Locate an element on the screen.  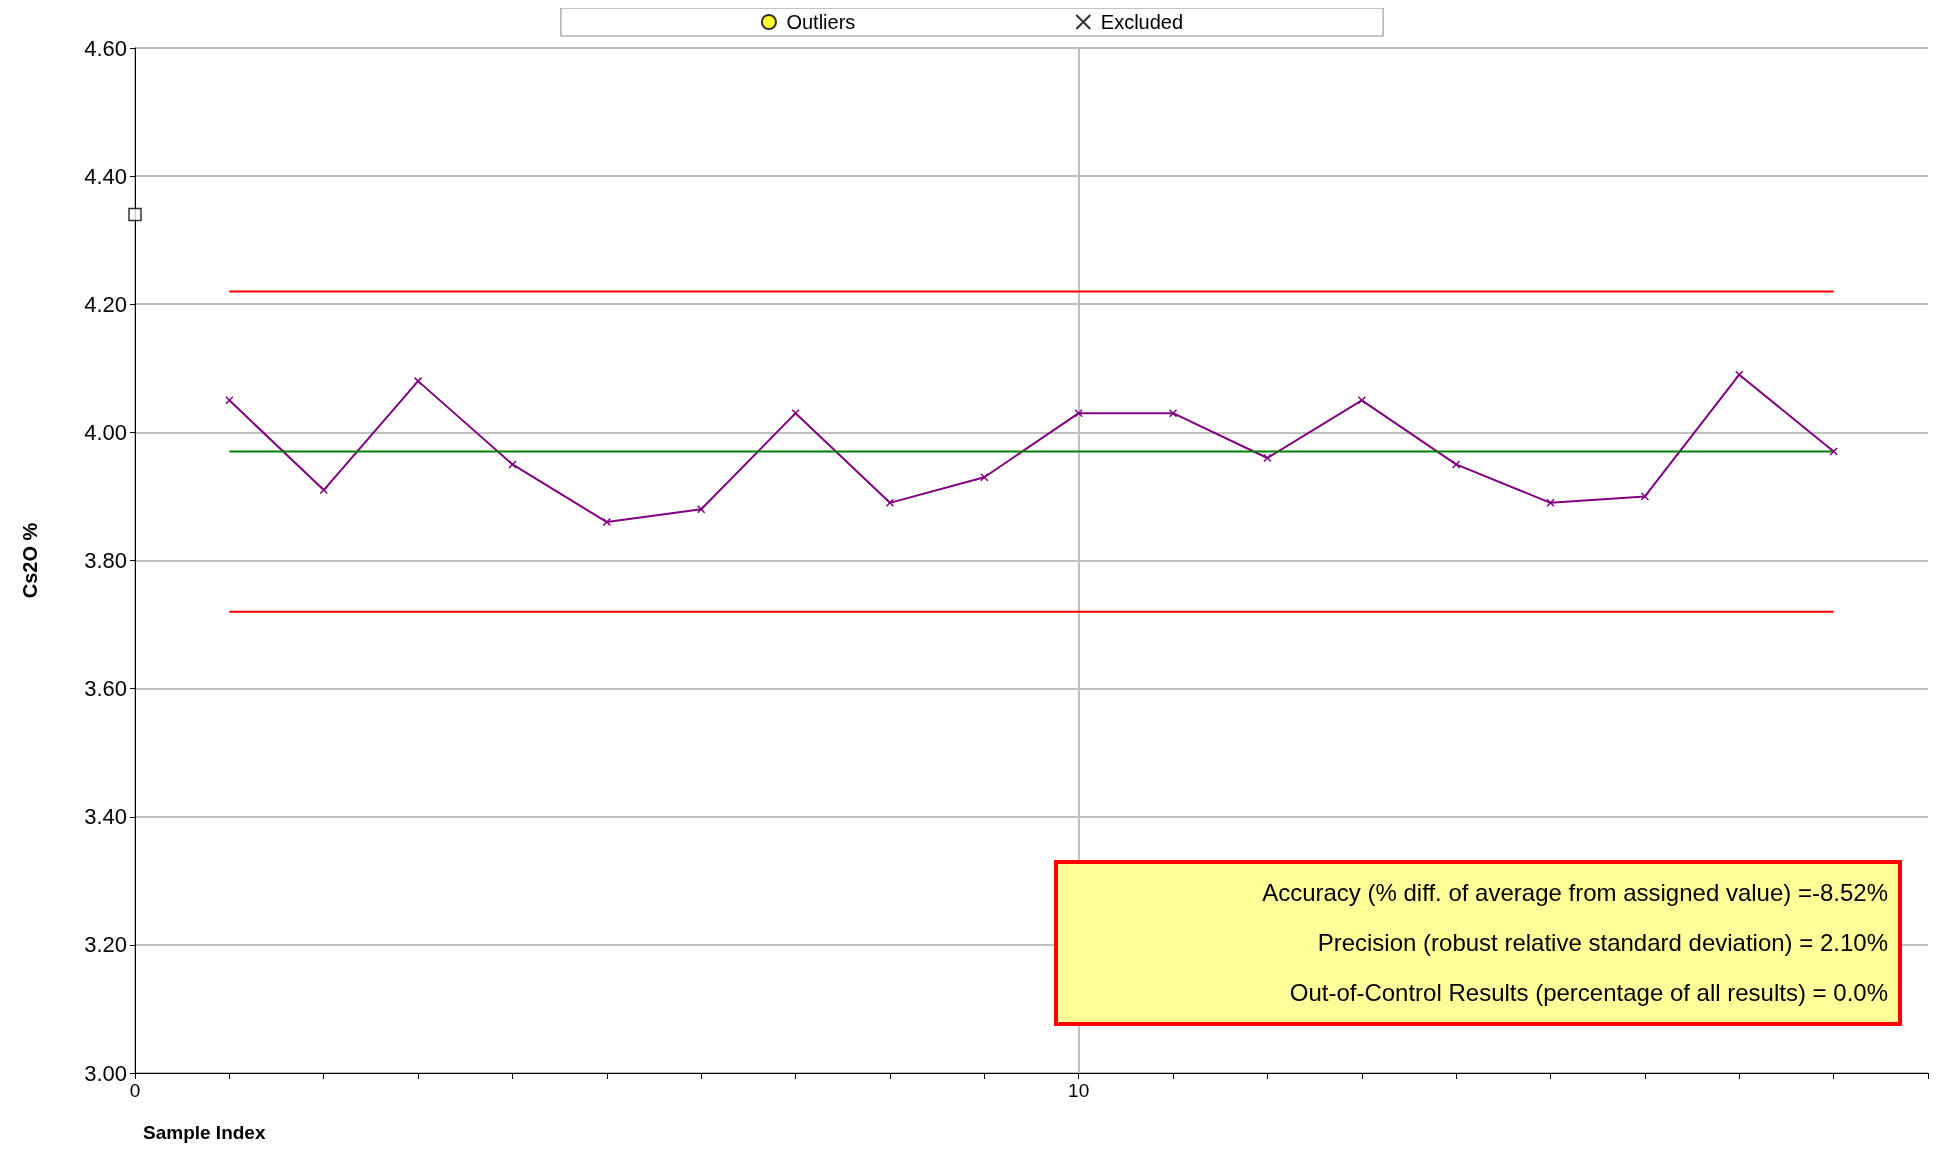
x-tick-label: 0 is located at coordinates (135, 1090).